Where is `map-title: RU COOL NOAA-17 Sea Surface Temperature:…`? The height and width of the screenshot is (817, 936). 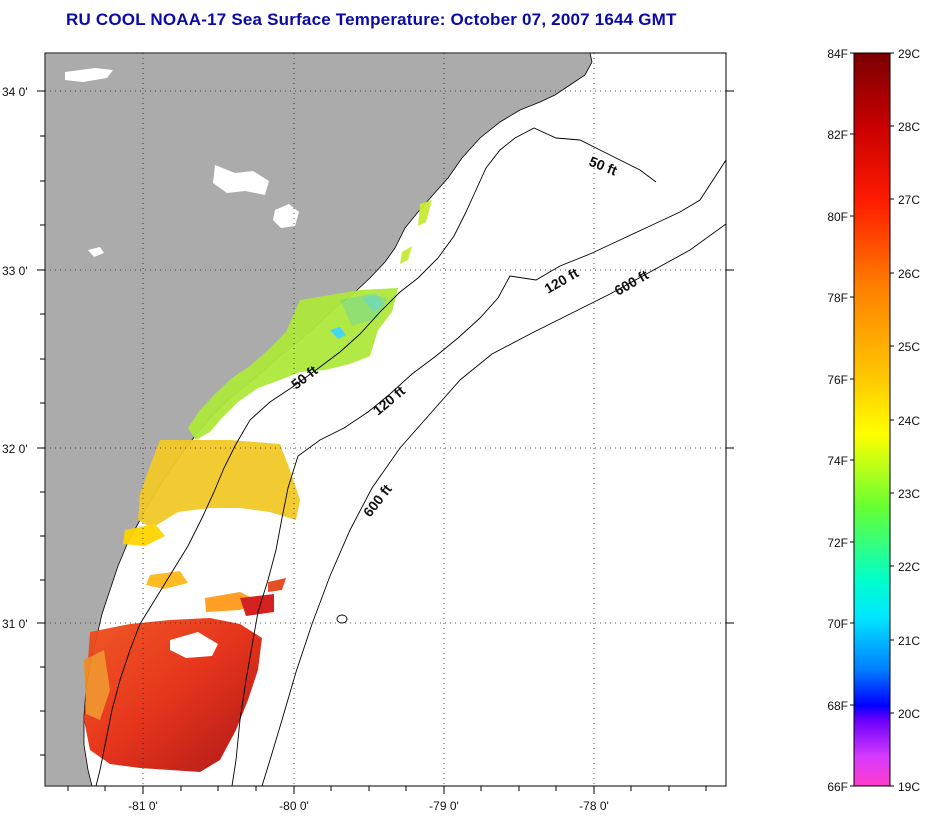 map-title: RU COOL NOAA-17 Sea Surface Temperature:… is located at coordinates (371, 19).